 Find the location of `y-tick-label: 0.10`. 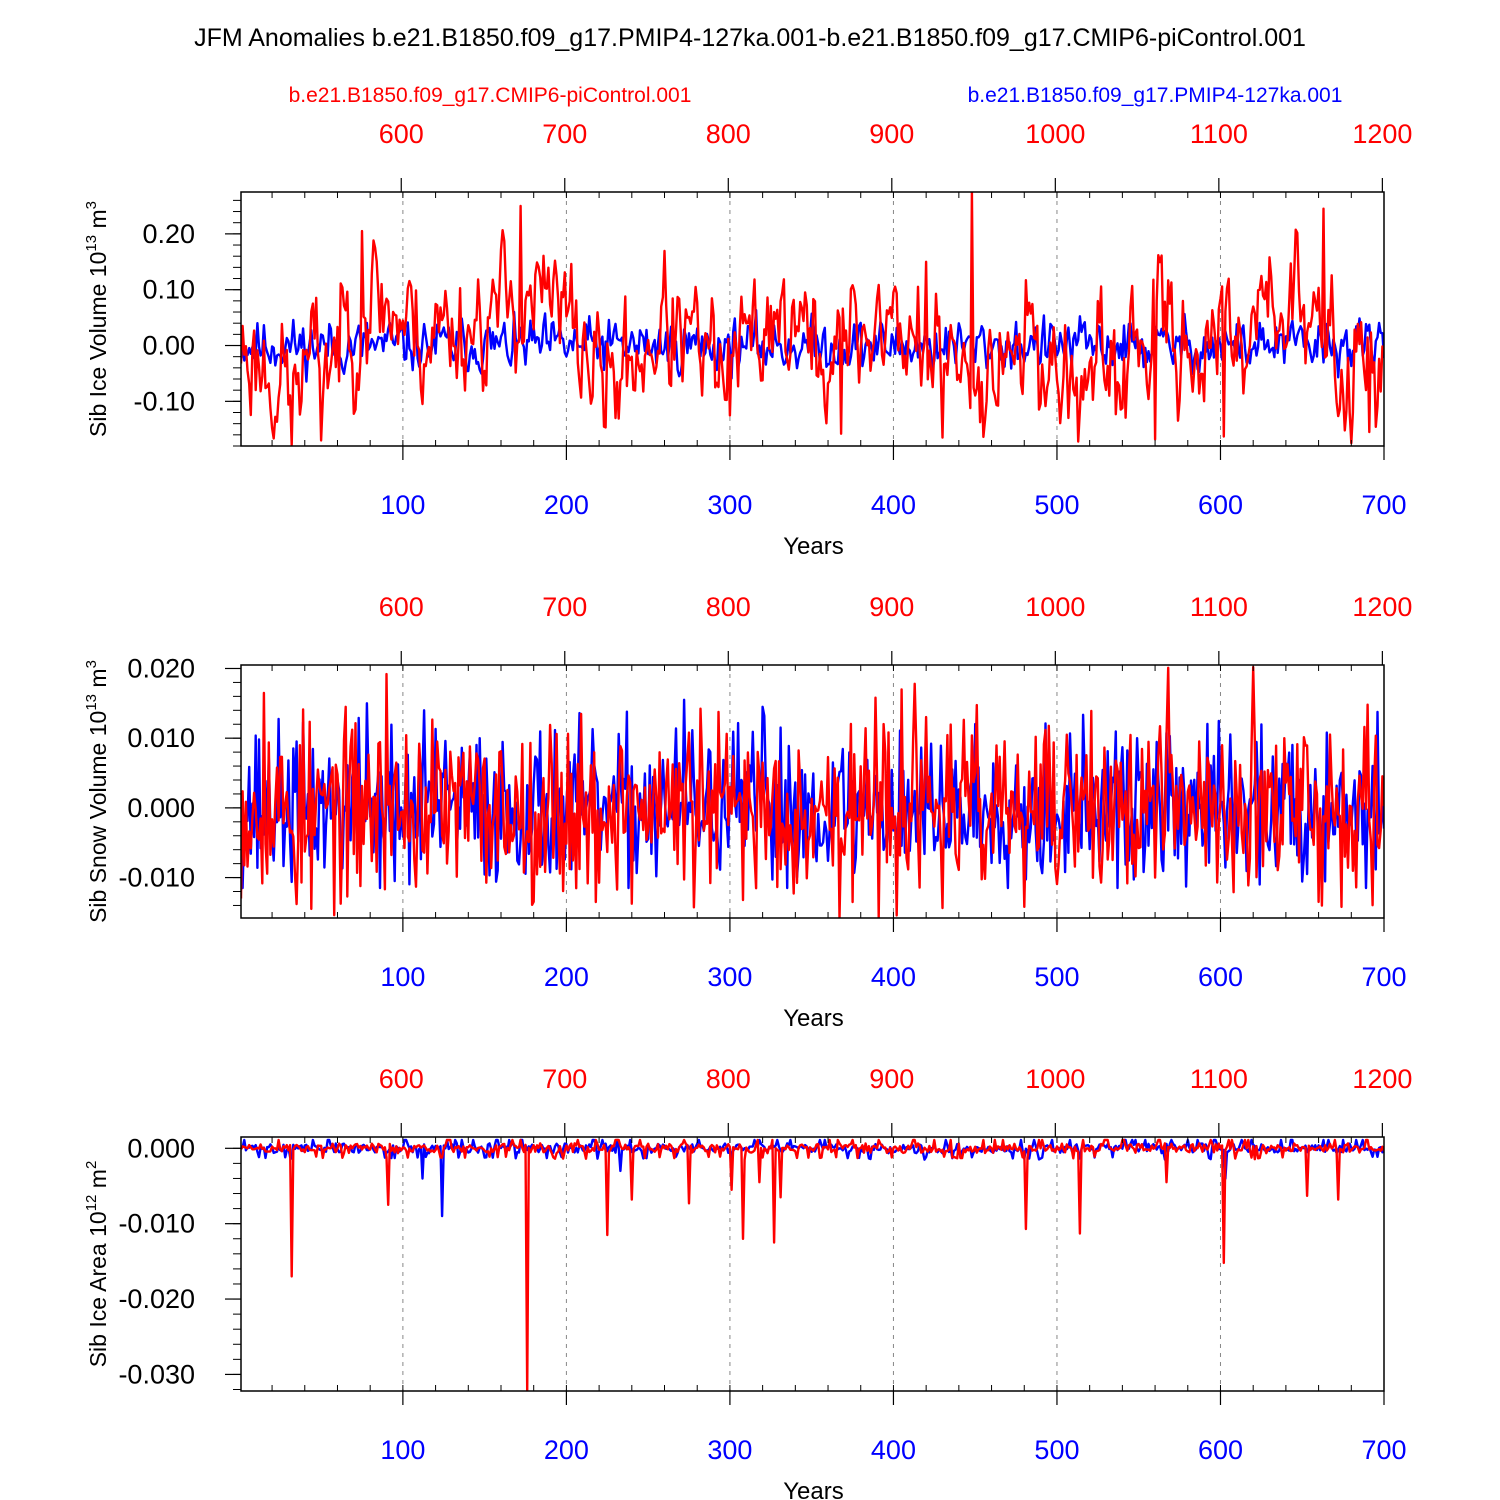

y-tick-label: 0.10 is located at coordinates (168, 290).